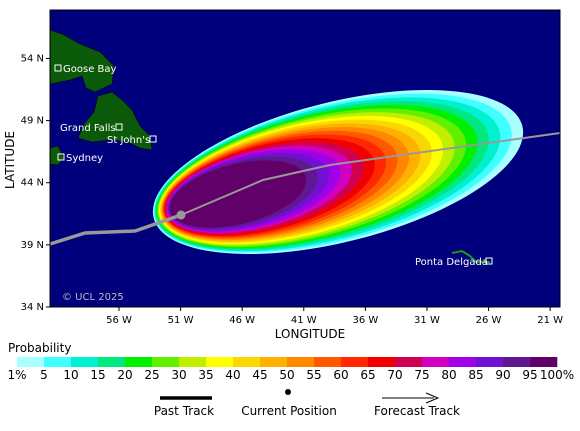  I want to click on azores, so click(470, 256).